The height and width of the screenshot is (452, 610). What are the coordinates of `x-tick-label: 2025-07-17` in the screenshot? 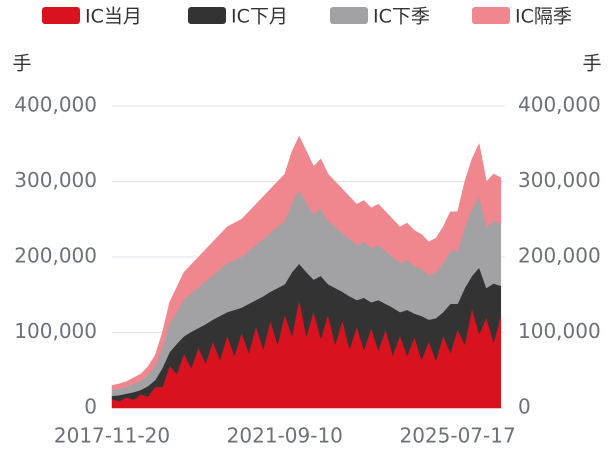 It's located at (457, 436).